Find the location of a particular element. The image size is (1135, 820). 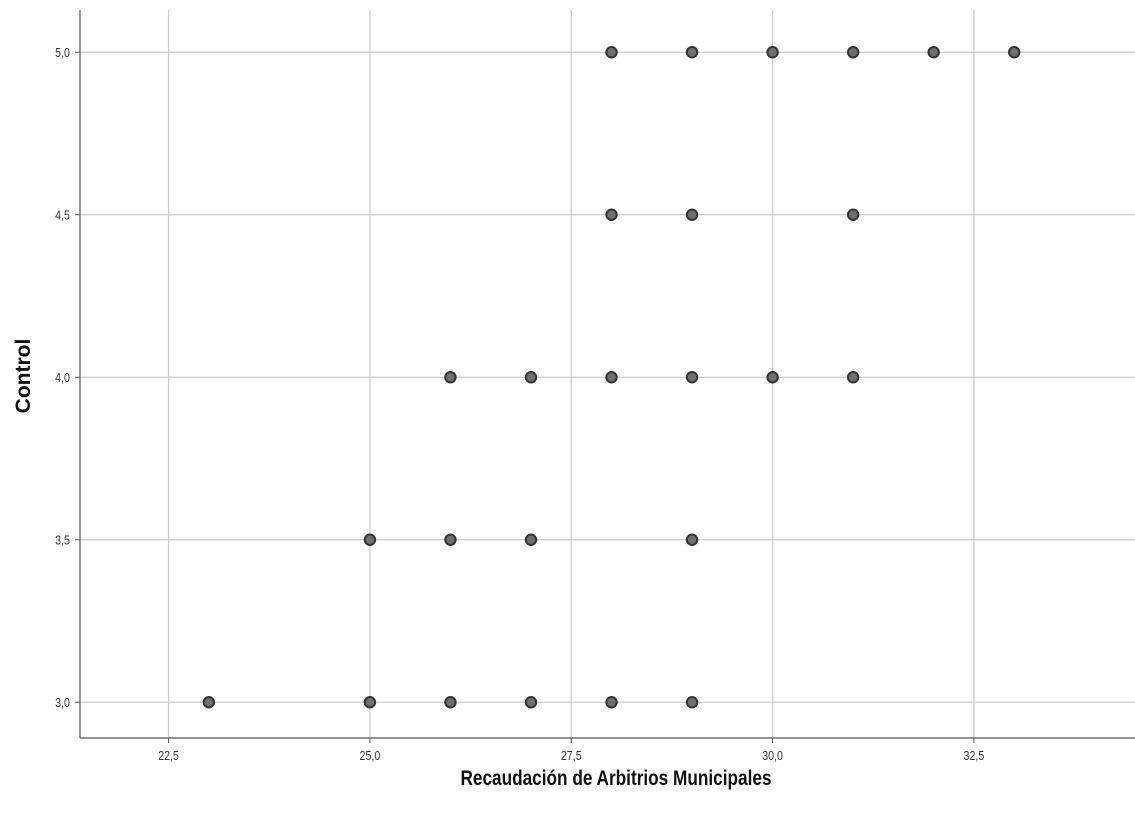

x-axis-title: Recaudación de Arbitrios Municipales is located at coordinates (615, 779).